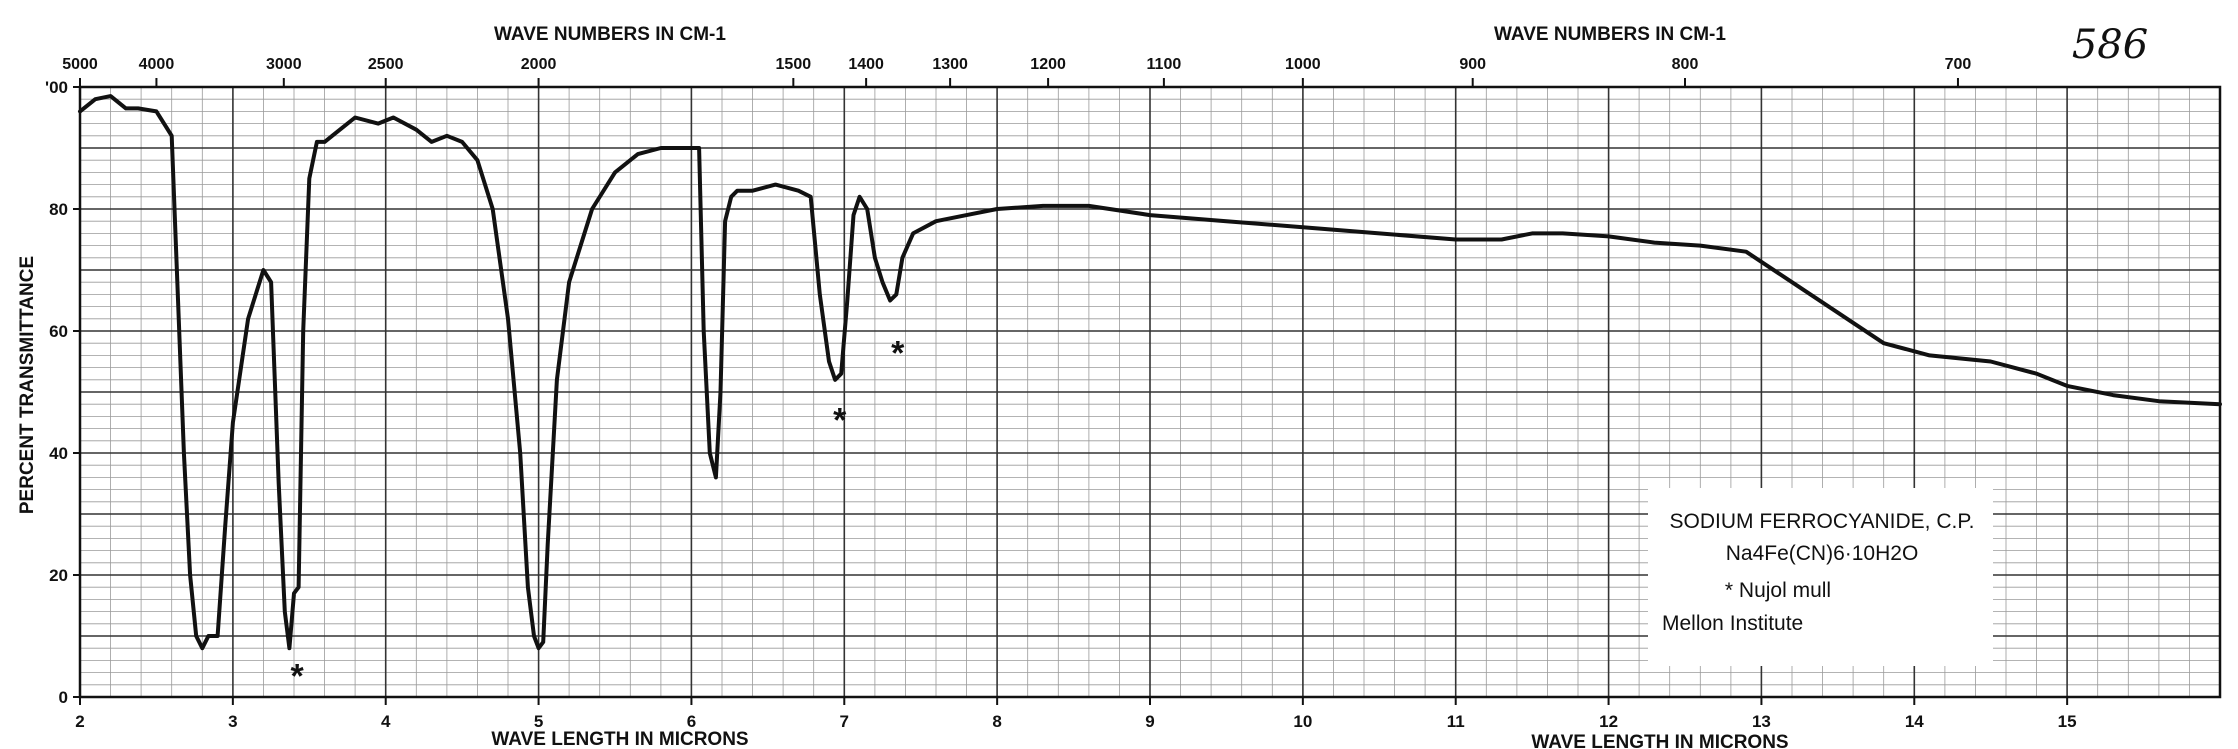 This screenshot has width=2238, height=749. Describe the element at coordinates (691, 721) in the screenshot. I see `x-tick-label: 6` at that location.